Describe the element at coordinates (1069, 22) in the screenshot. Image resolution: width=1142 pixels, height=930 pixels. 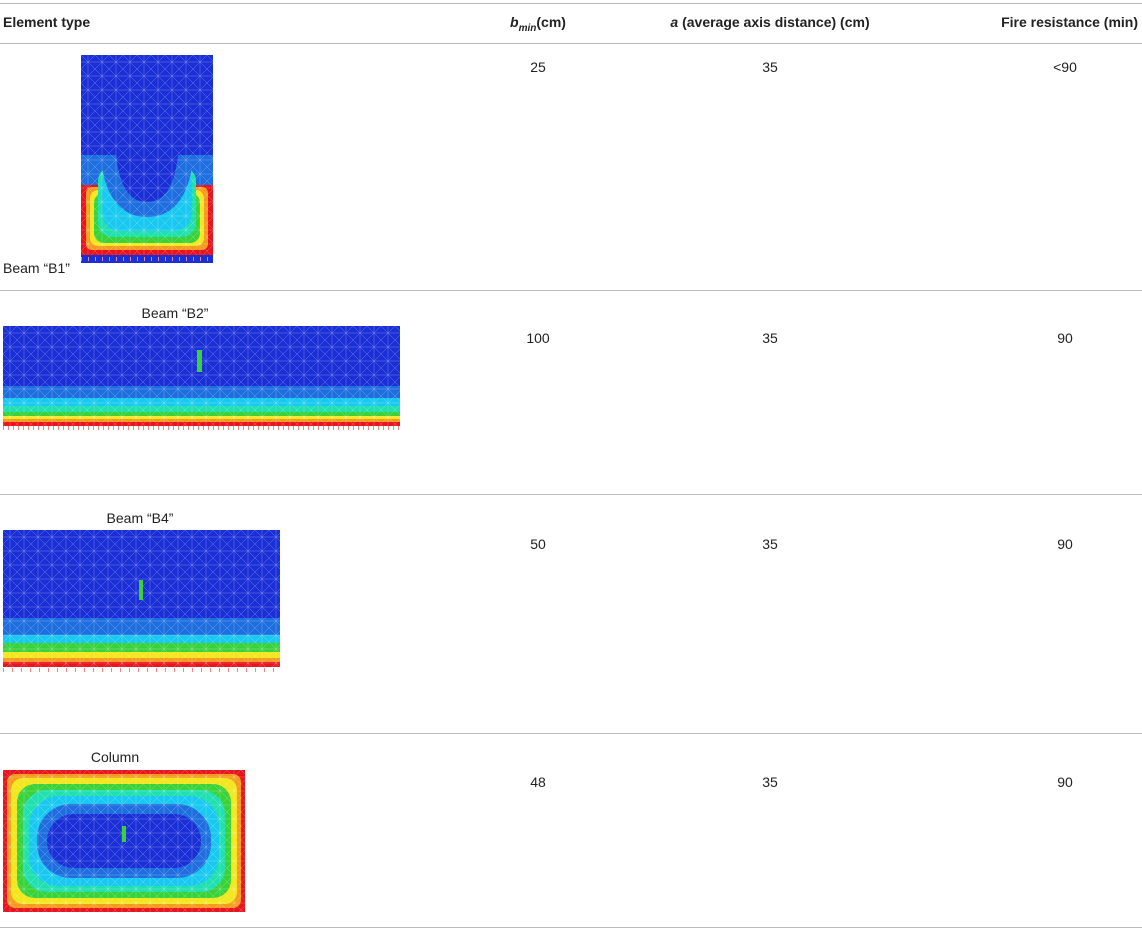
I see `header-cell: Fire resistance (min)` at that location.